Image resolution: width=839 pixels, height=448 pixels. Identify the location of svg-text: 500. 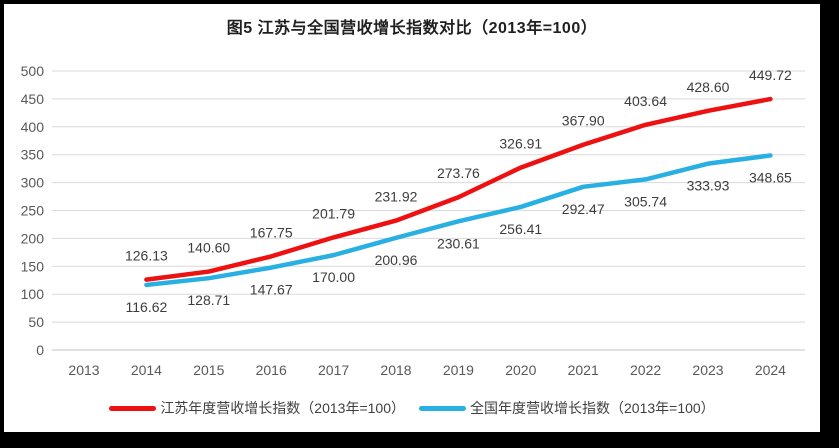
(33, 71).